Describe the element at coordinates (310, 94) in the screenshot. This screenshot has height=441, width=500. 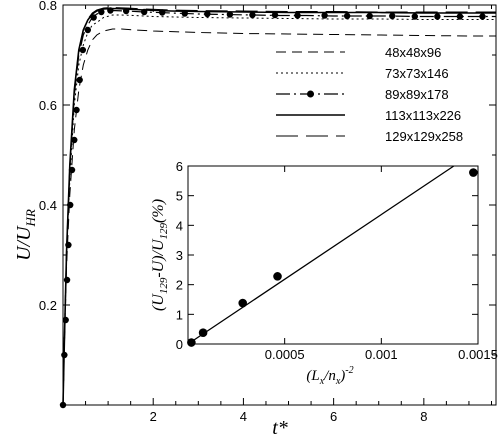
I see `legend-marker-89x89x178` at that location.